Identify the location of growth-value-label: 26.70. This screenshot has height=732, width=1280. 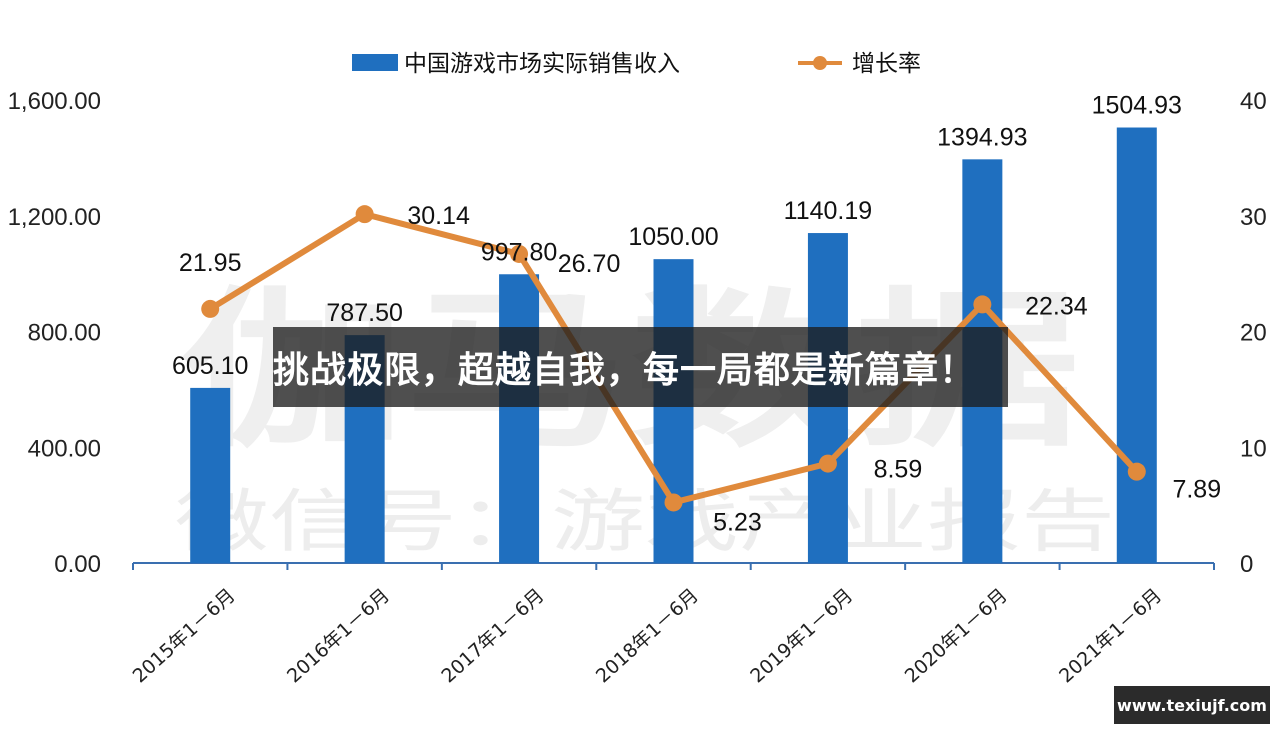
(589, 264).